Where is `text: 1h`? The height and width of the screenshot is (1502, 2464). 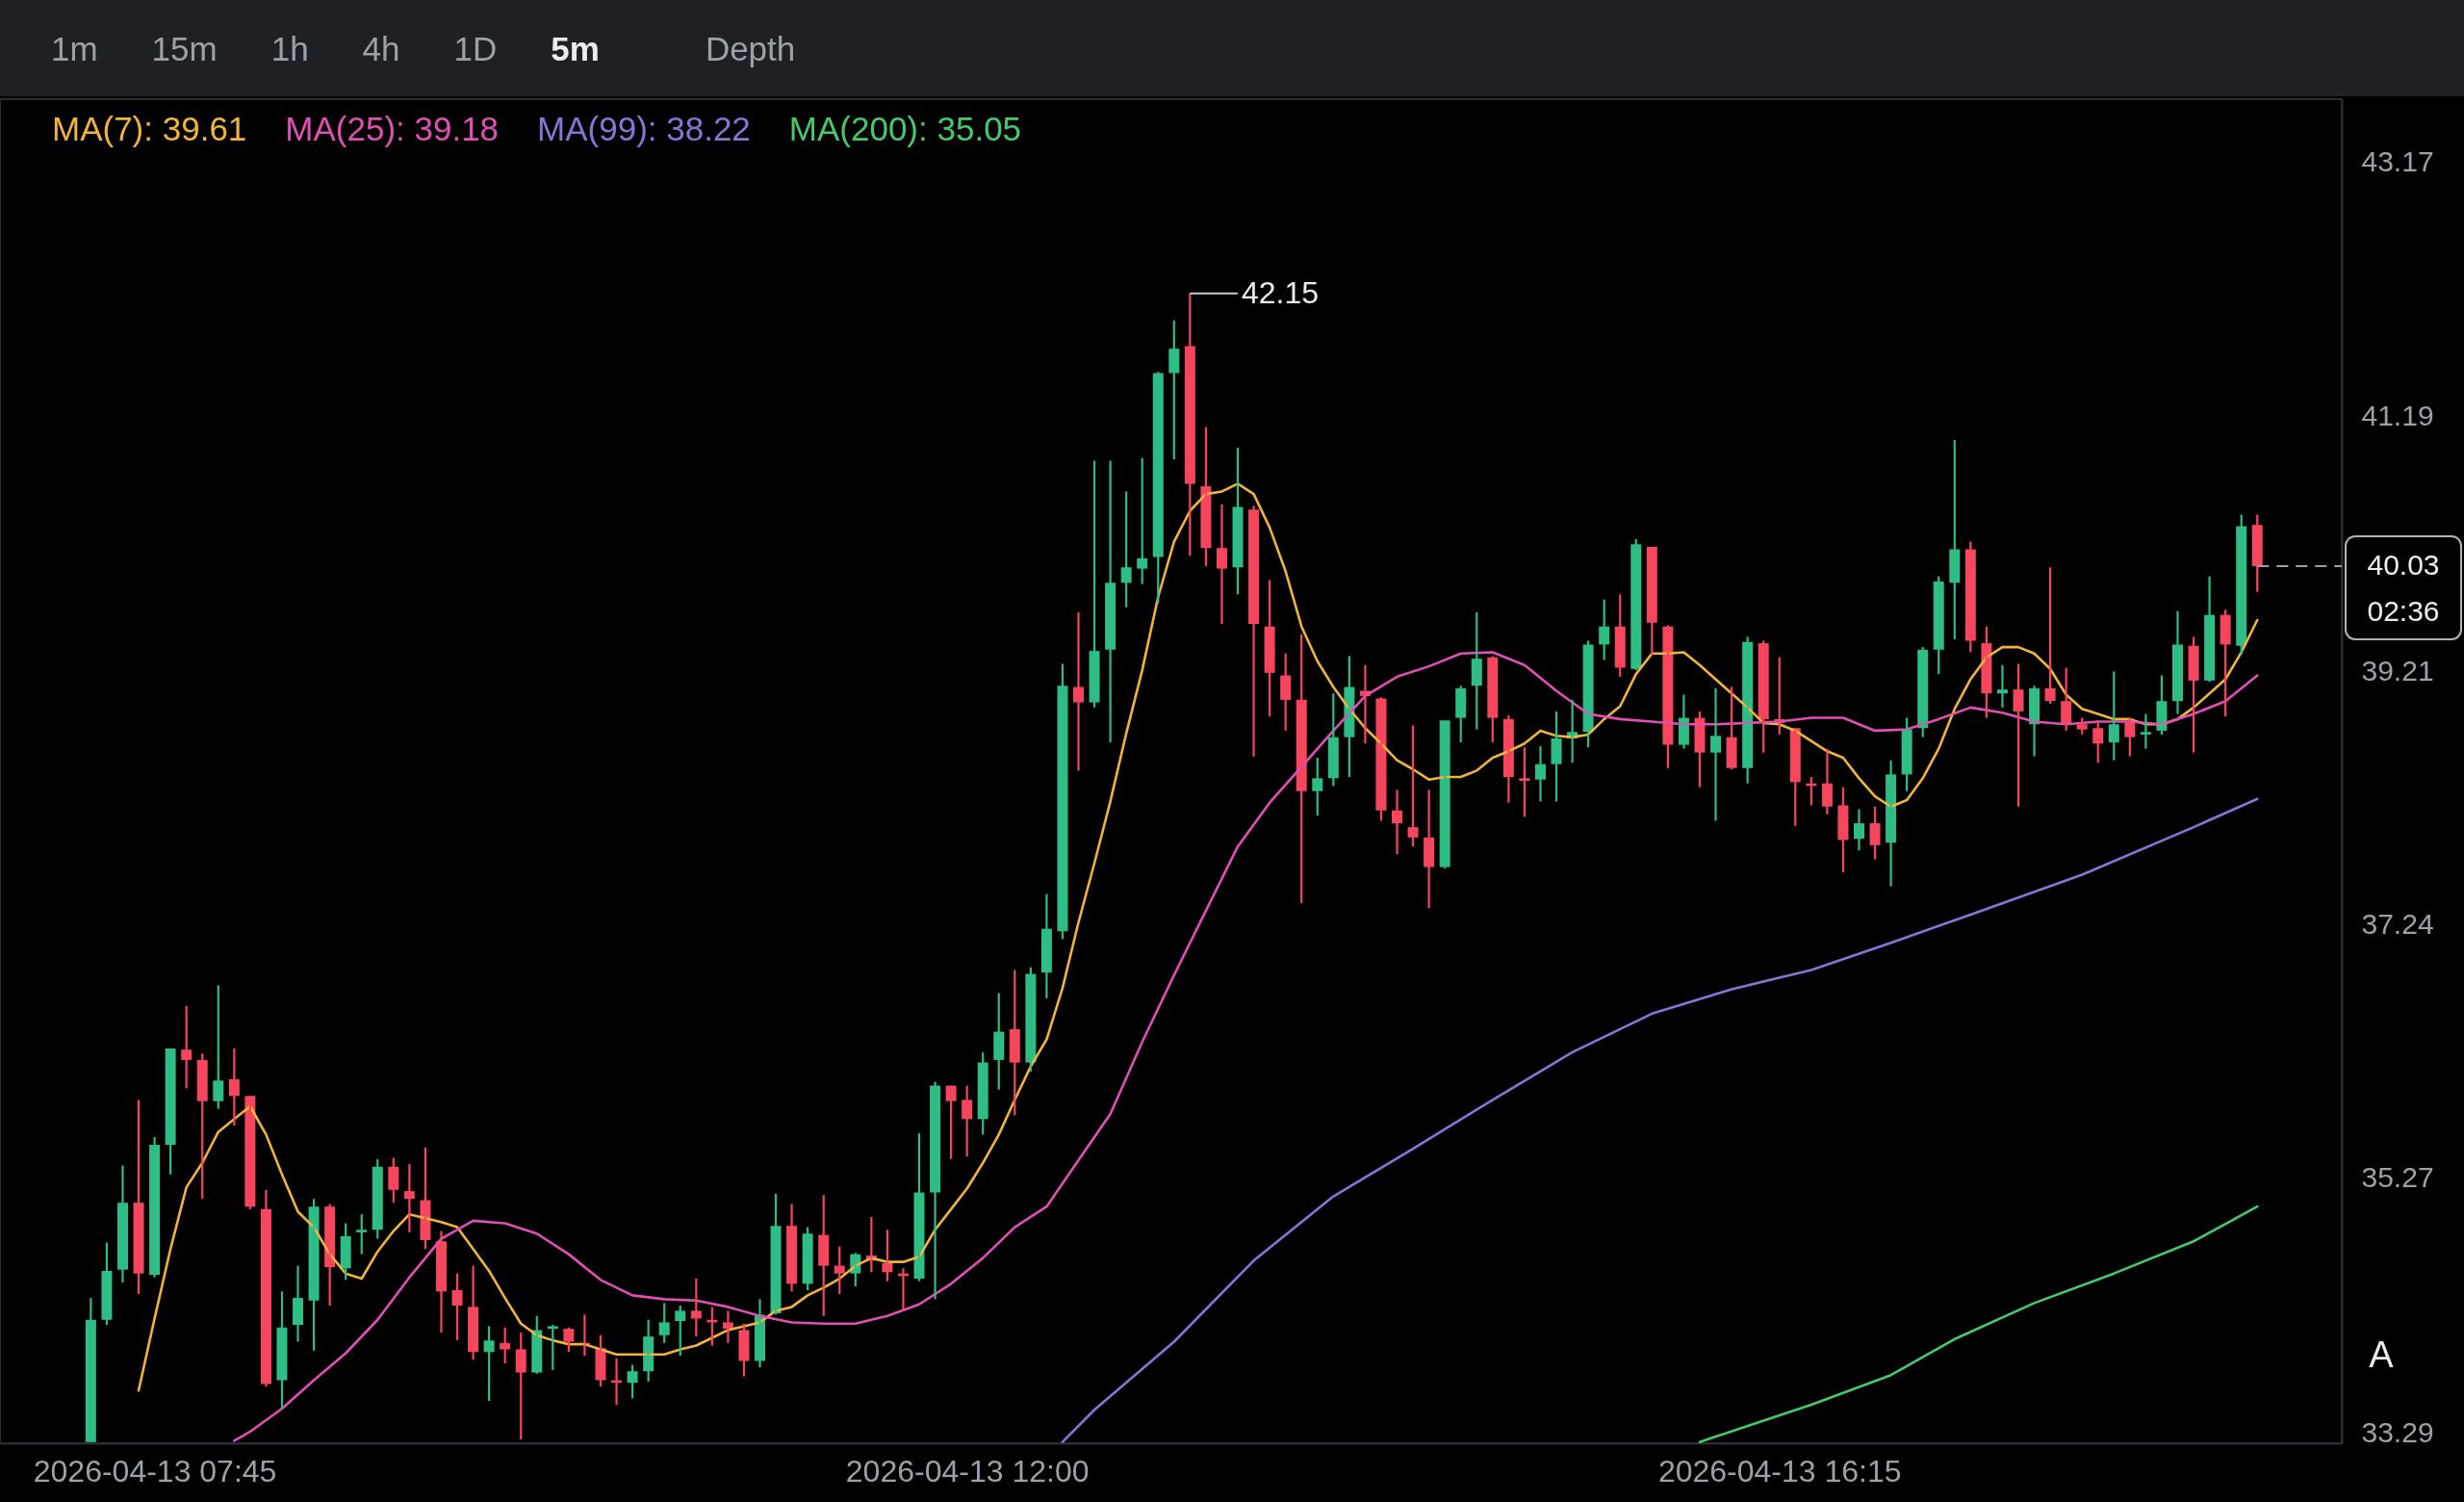
text: 1h is located at coordinates (289, 48).